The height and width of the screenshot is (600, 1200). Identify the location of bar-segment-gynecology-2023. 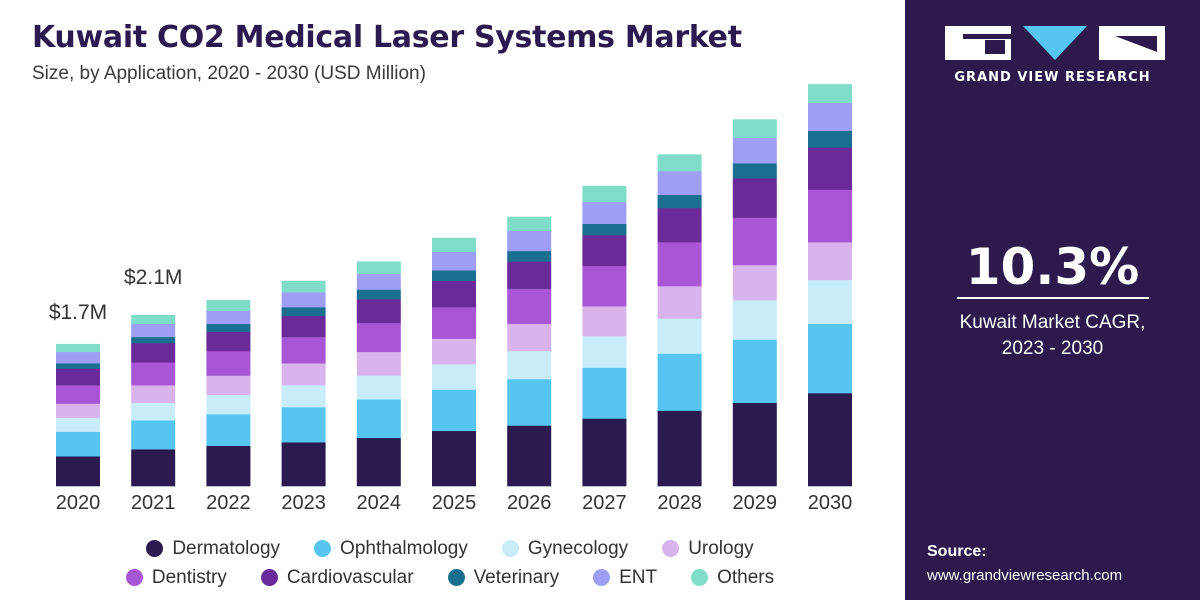
(303, 396).